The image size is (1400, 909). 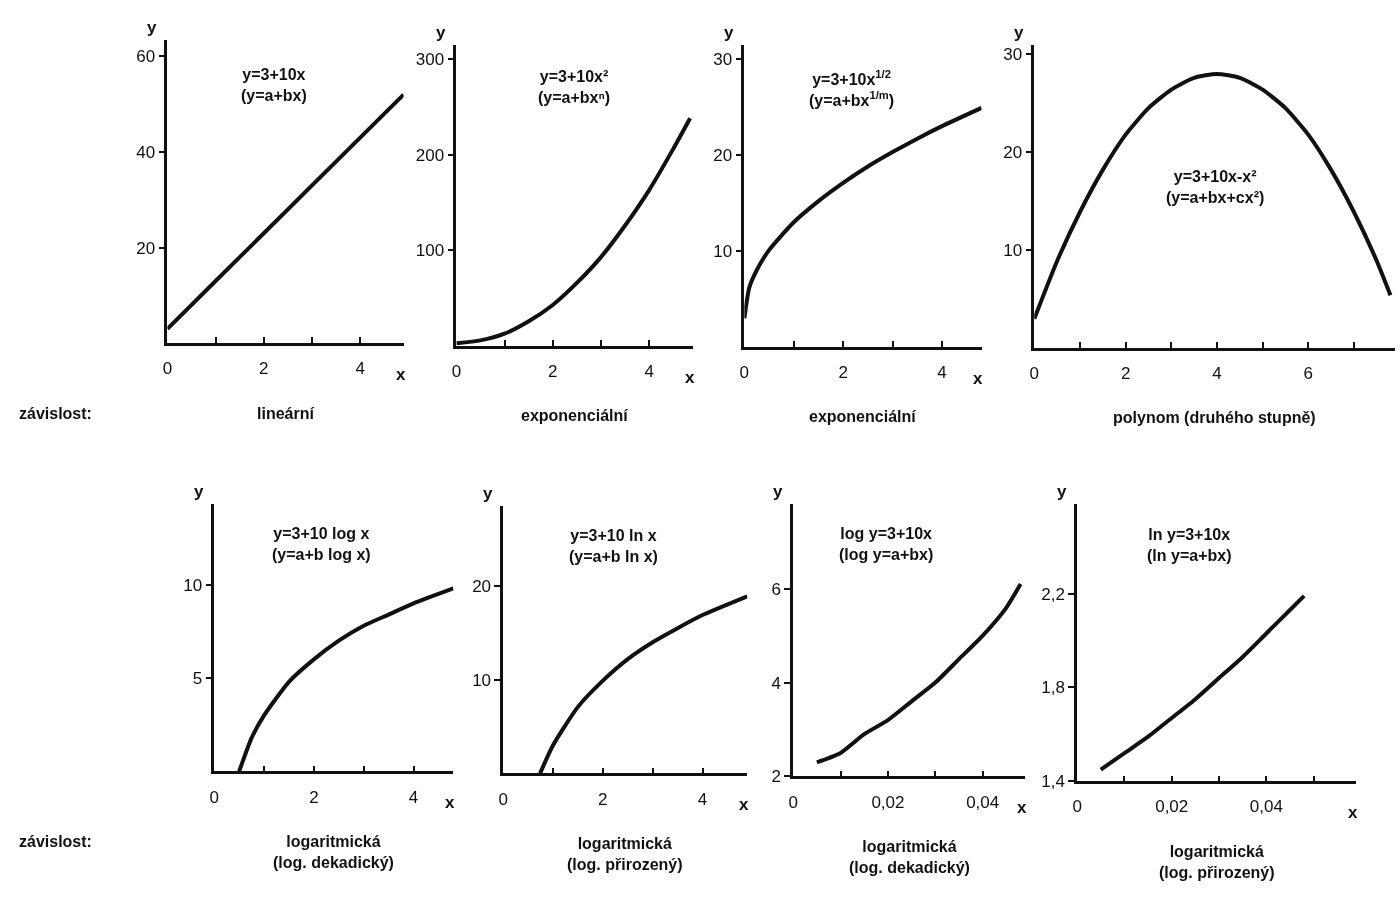 I want to click on y-tick-label: 300, so click(x=430, y=59).